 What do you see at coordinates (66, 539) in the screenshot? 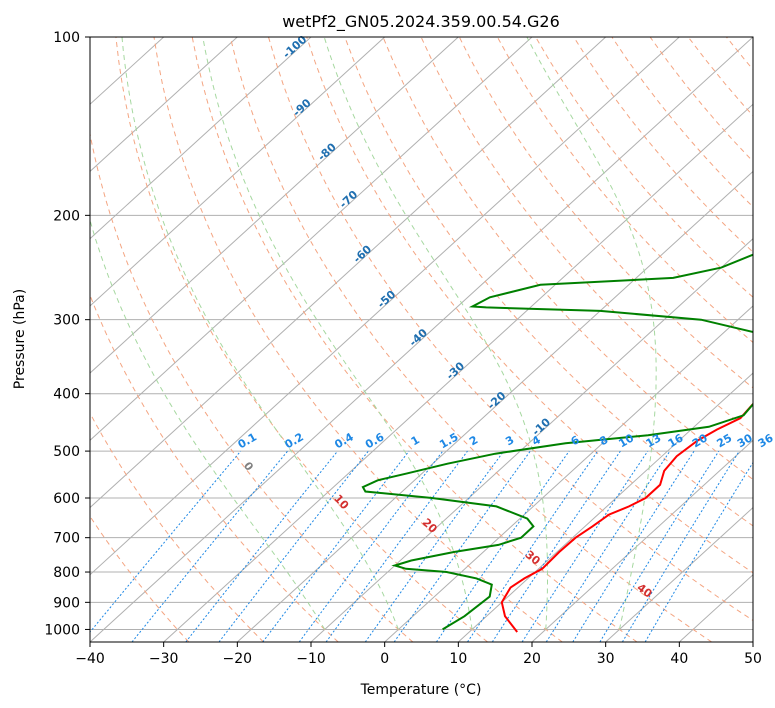
I see `y-tick-label: 700` at bounding box center [66, 539].